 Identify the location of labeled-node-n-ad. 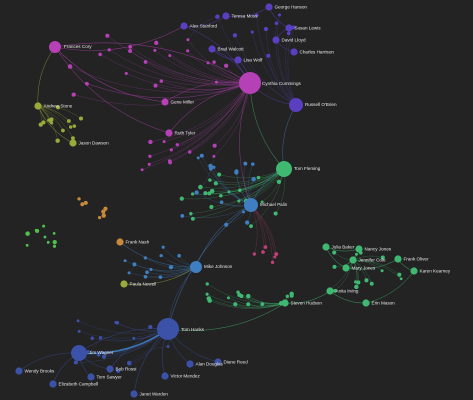
(190, 364).